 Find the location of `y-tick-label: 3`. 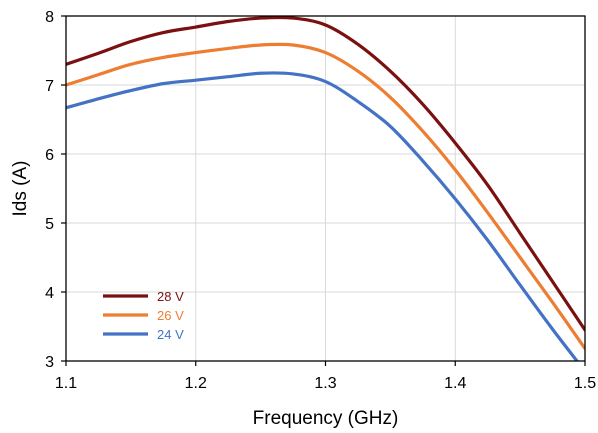

y-tick-label: 3 is located at coordinates (49, 362).